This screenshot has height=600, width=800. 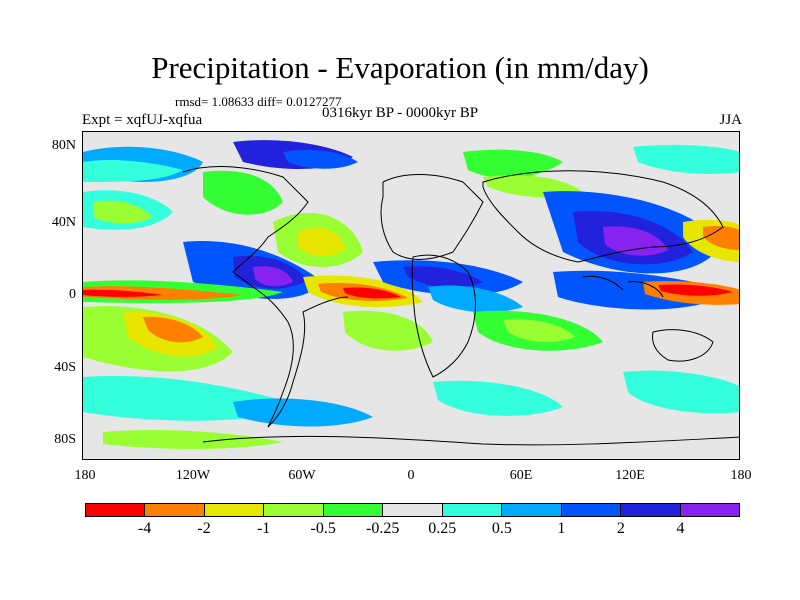 I want to click on lon-label-0: 0, so click(x=411, y=475).